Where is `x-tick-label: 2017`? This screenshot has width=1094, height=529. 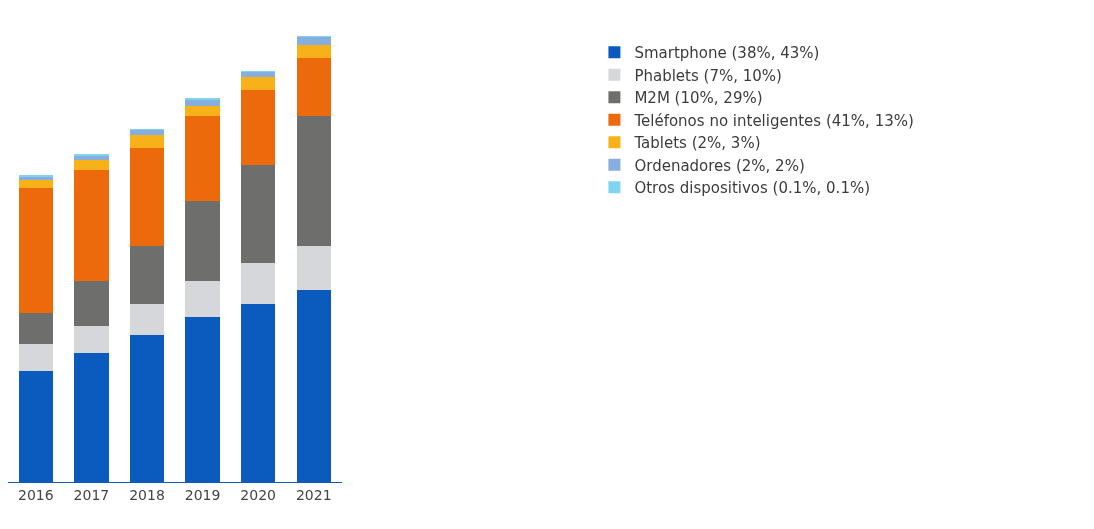 x-tick-label: 2017 is located at coordinates (91, 494).